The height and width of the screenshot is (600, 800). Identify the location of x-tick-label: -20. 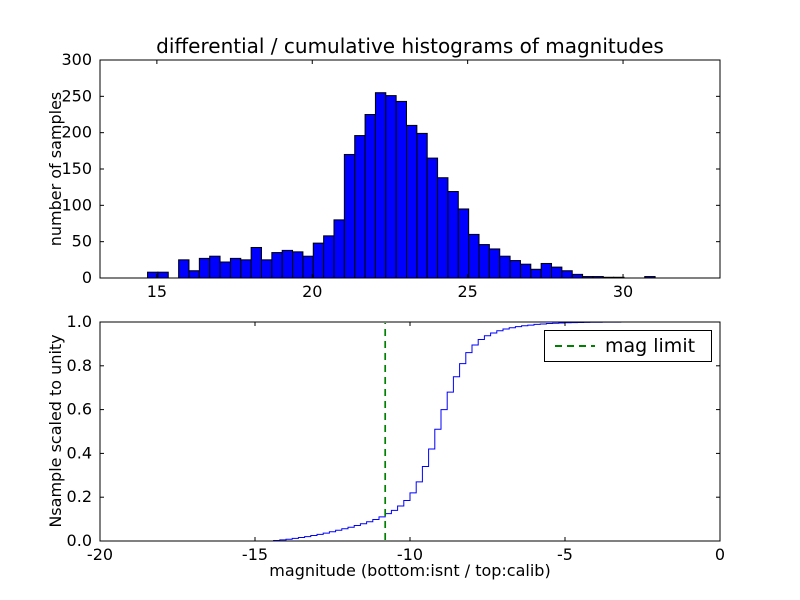
(100, 554).